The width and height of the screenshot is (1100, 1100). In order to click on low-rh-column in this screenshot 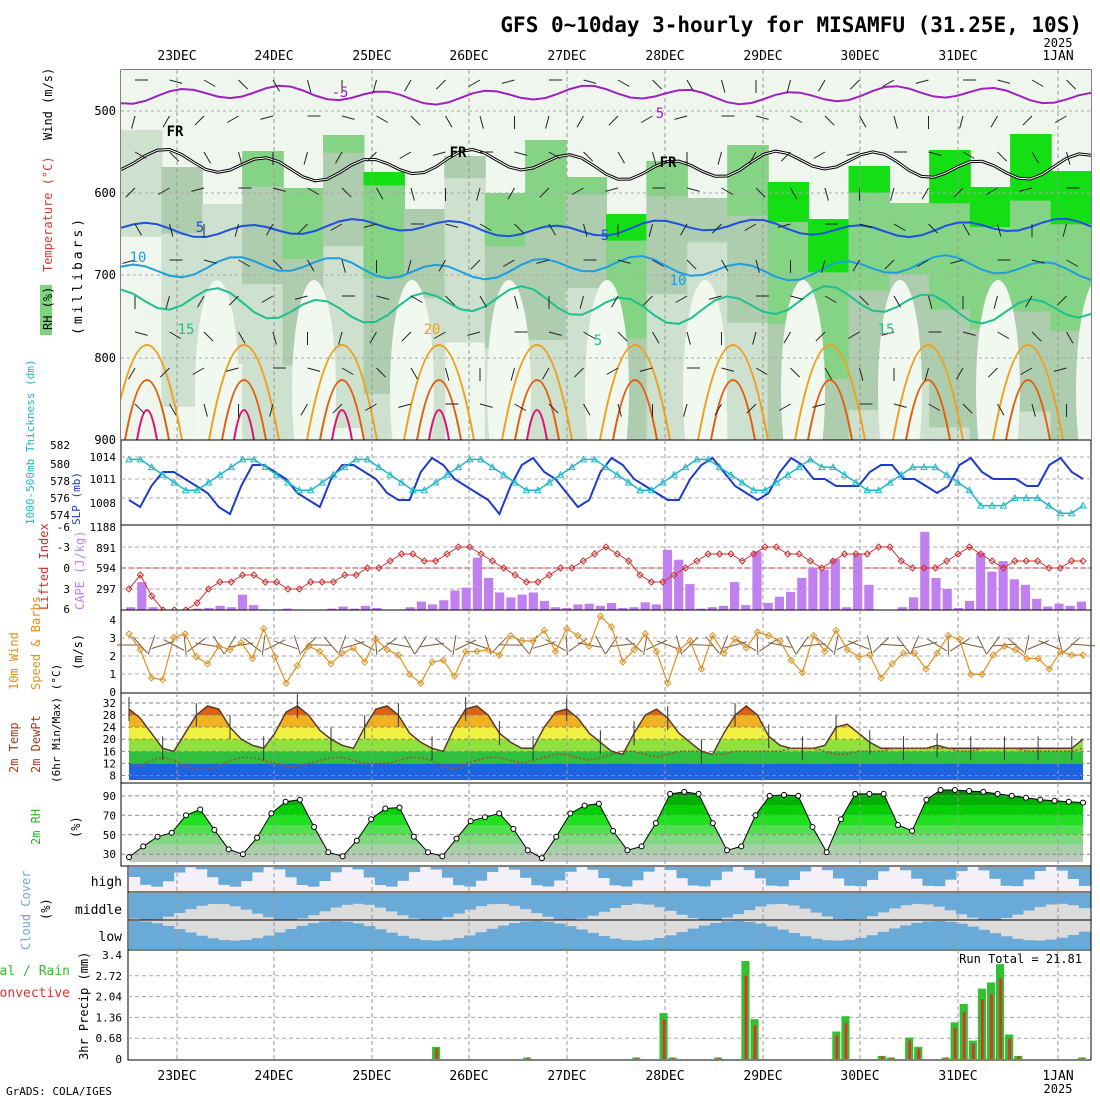, I will do `click(705, 360)`.